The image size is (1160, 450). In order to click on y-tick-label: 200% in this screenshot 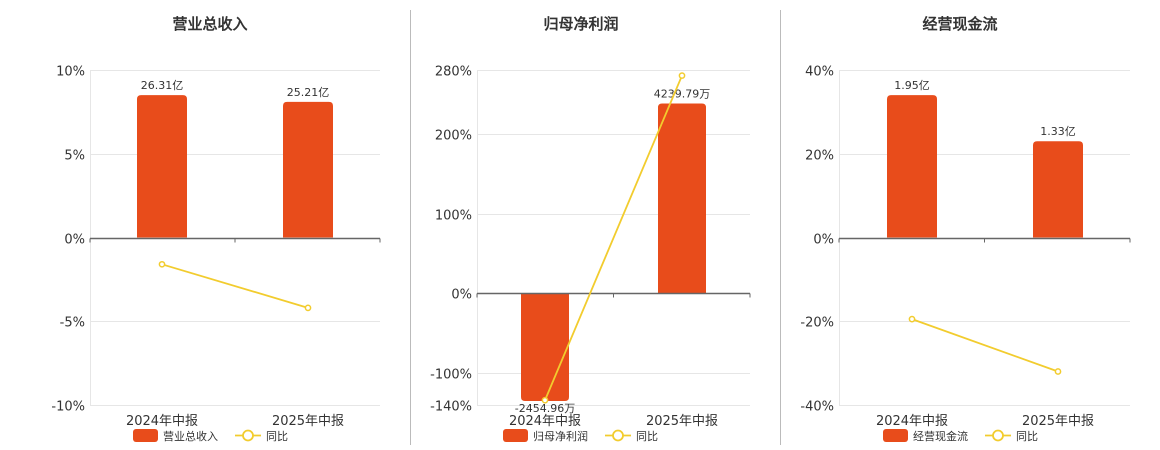, I will do `click(453, 136)`.